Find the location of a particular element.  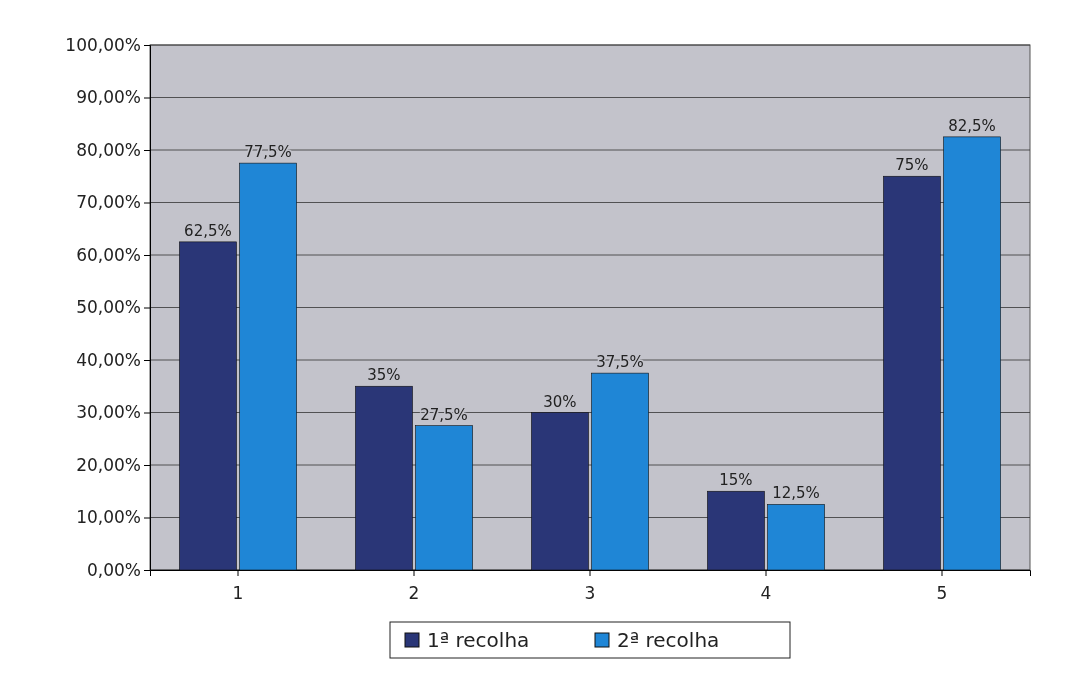

data-label: 37,5% is located at coordinates (620, 362).